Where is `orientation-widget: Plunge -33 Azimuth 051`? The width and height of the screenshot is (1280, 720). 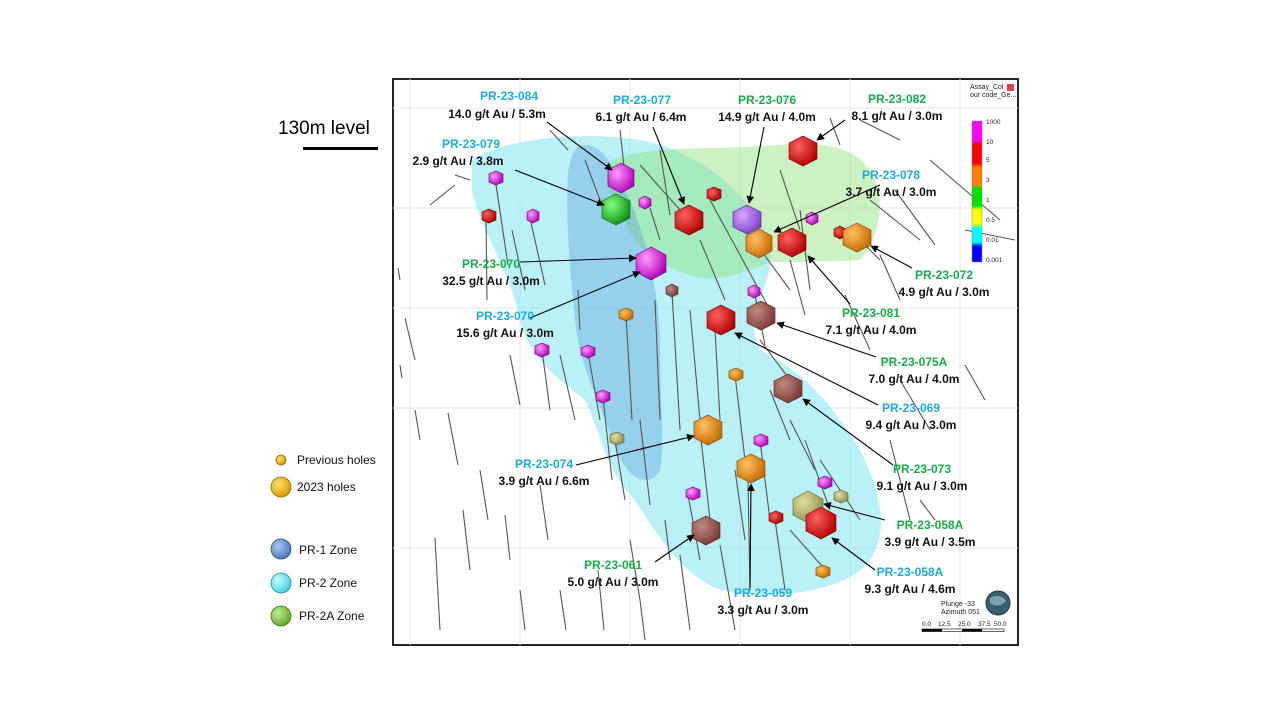
orientation-widget: Plunge -33 Azimuth 051 is located at coordinates (976, 603).